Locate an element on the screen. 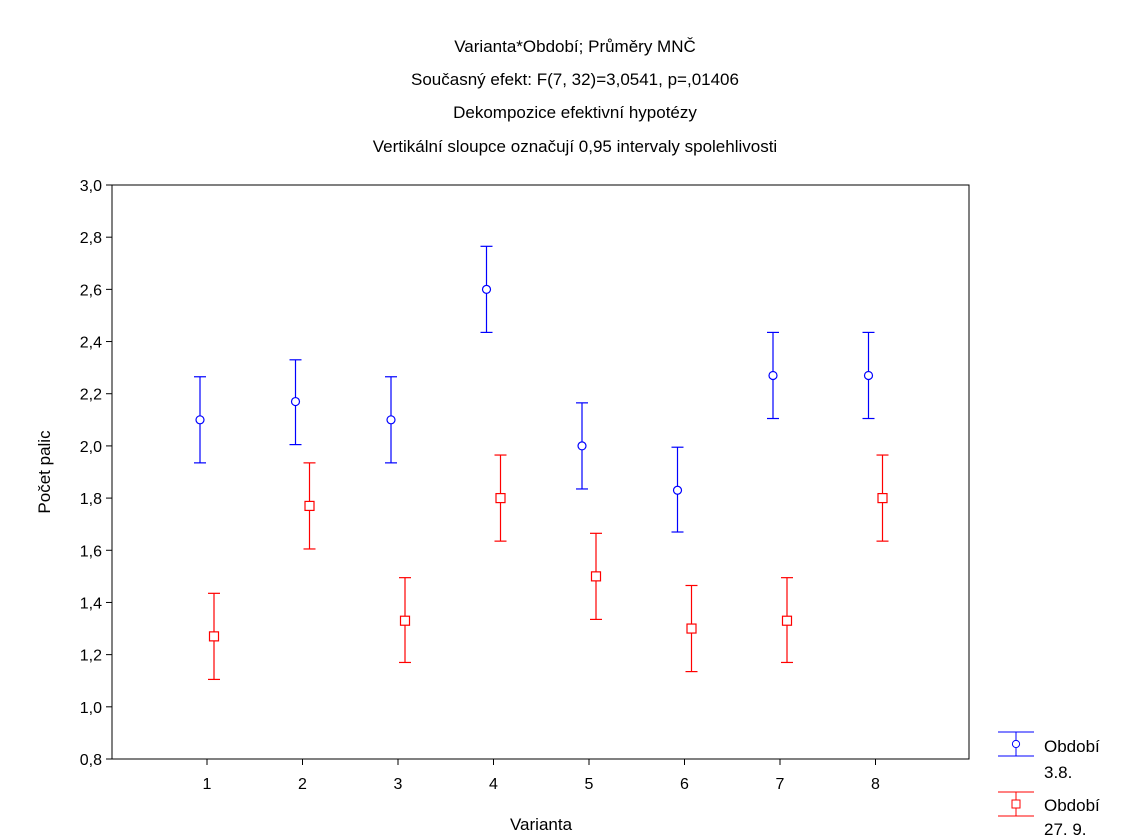 This screenshot has height=840, width=1123. y-tick-label: 2,6 is located at coordinates (91, 290).